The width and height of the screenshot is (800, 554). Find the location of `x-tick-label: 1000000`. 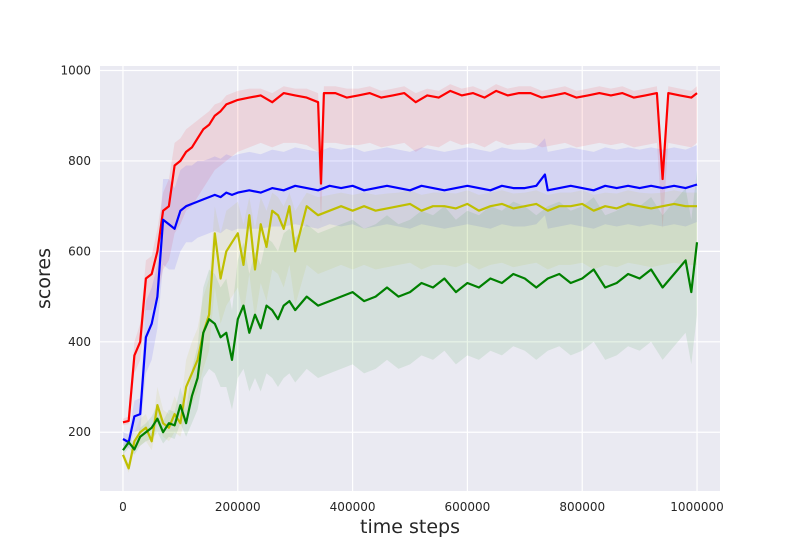

x-tick-label: 1000000 is located at coordinates (696, 507).